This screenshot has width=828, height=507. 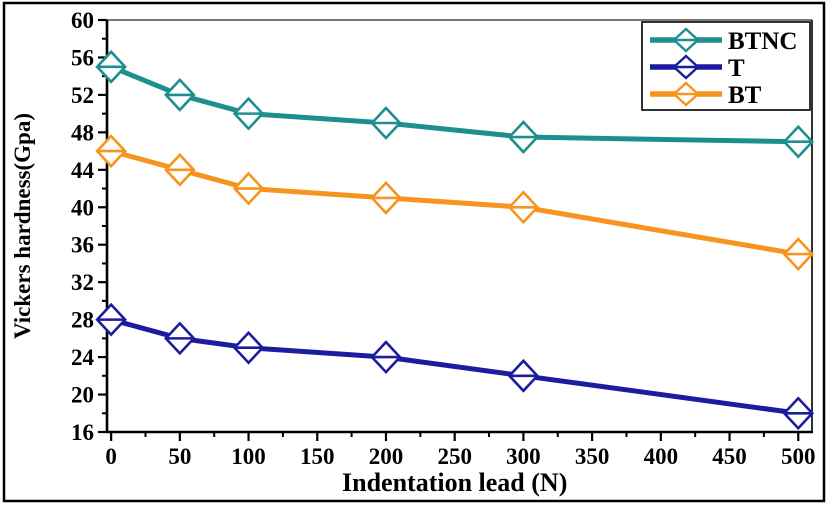 I want to click on x-tick-label: 0, so click(x=111, y=456).